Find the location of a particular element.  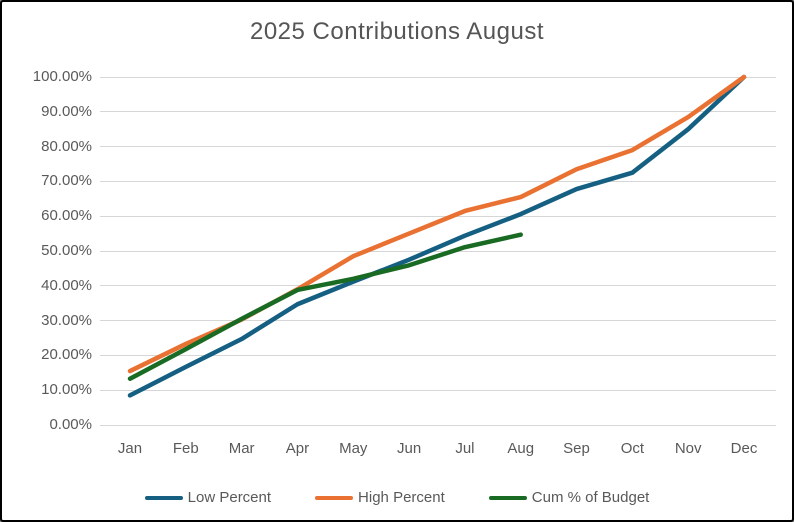

chart-title: 2025 Contributions August is located at coordinates (397, 31).